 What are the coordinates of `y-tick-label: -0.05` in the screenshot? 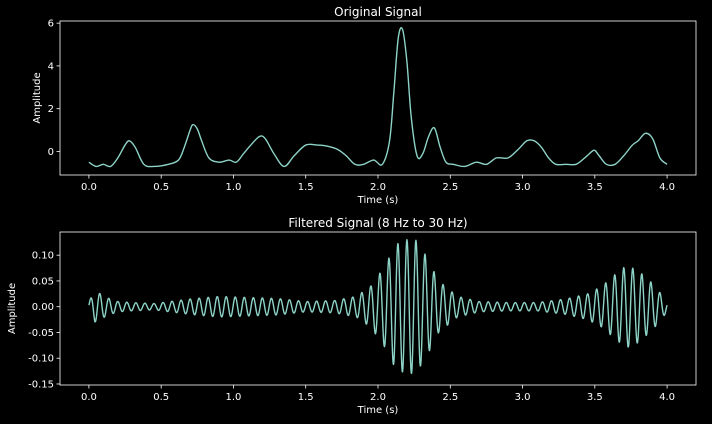 It's located at (41, 333).